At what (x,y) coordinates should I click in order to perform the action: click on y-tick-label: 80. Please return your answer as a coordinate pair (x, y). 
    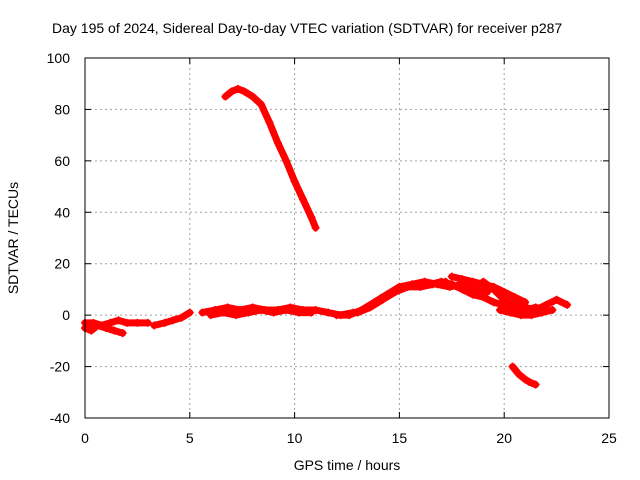
    Looking at the image, I should click on (62, 109).